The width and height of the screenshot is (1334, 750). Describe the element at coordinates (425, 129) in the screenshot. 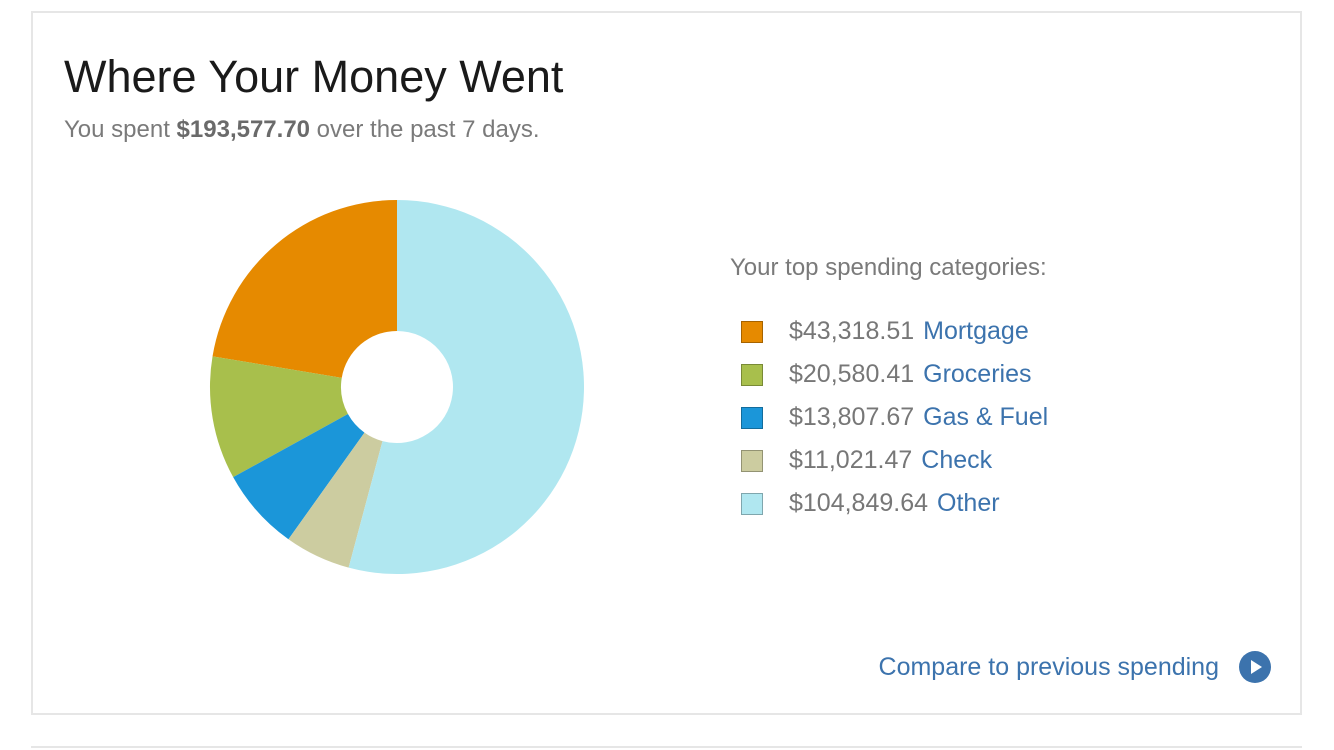

I see `summary-suffix: over the past 7 days.` at that location.